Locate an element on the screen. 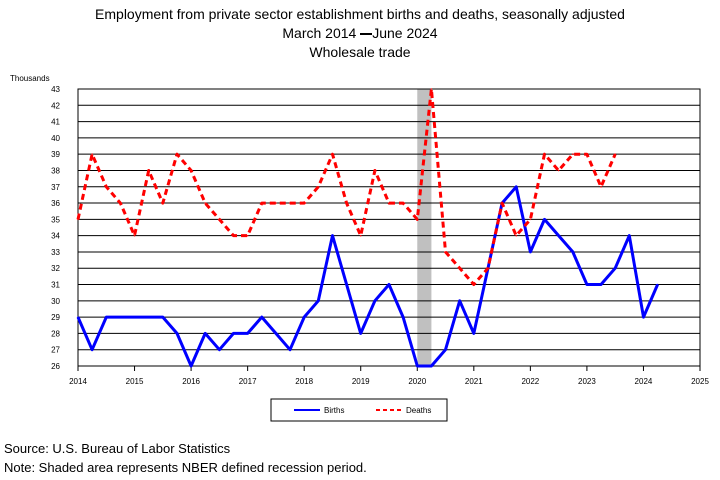 This screenshot has height=480, width=720. x-tick-label: 2024 is located at coordinates (644, 381).